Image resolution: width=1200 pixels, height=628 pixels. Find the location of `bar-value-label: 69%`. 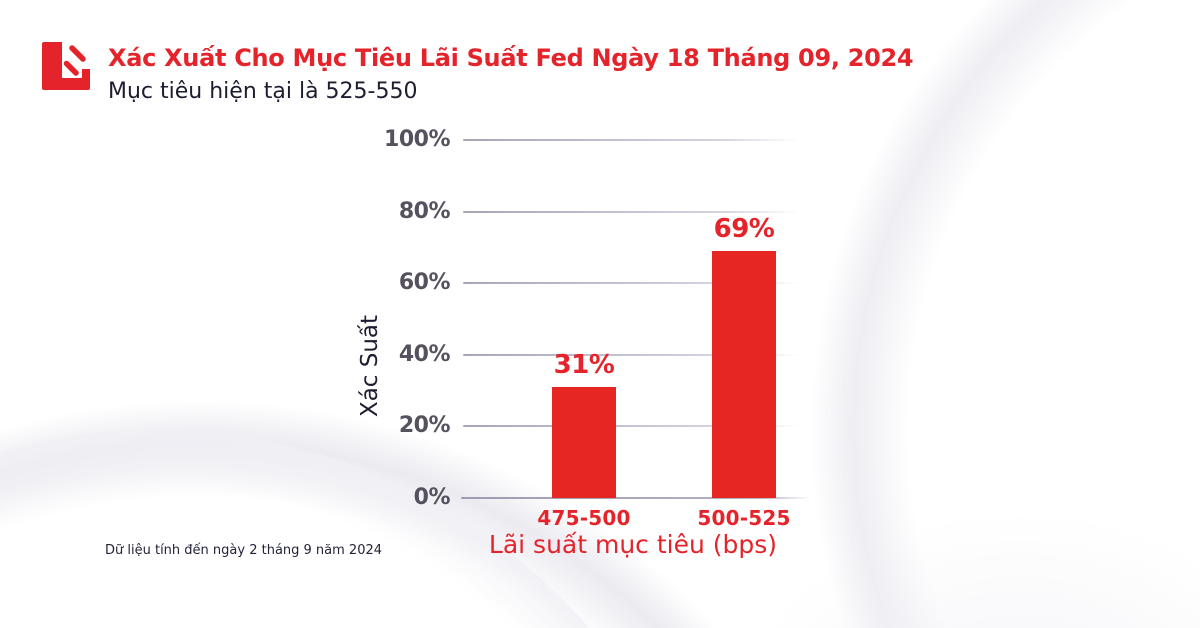

bar-value-label: 69% is located at coordinates (744, 229).